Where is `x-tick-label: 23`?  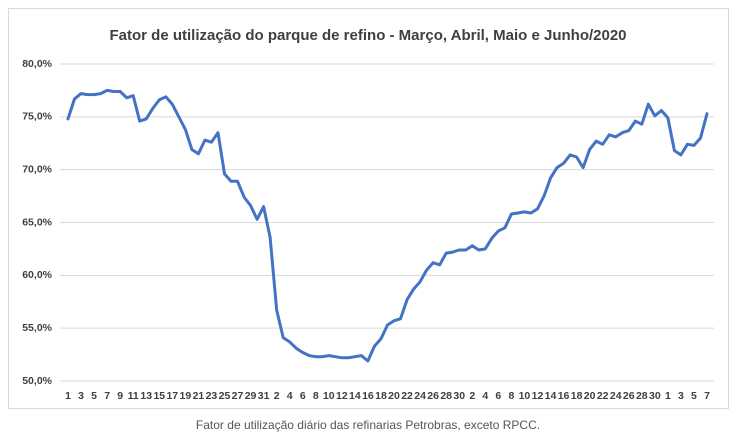
x-tick-label: 23 is located at coordinates (212, 396).